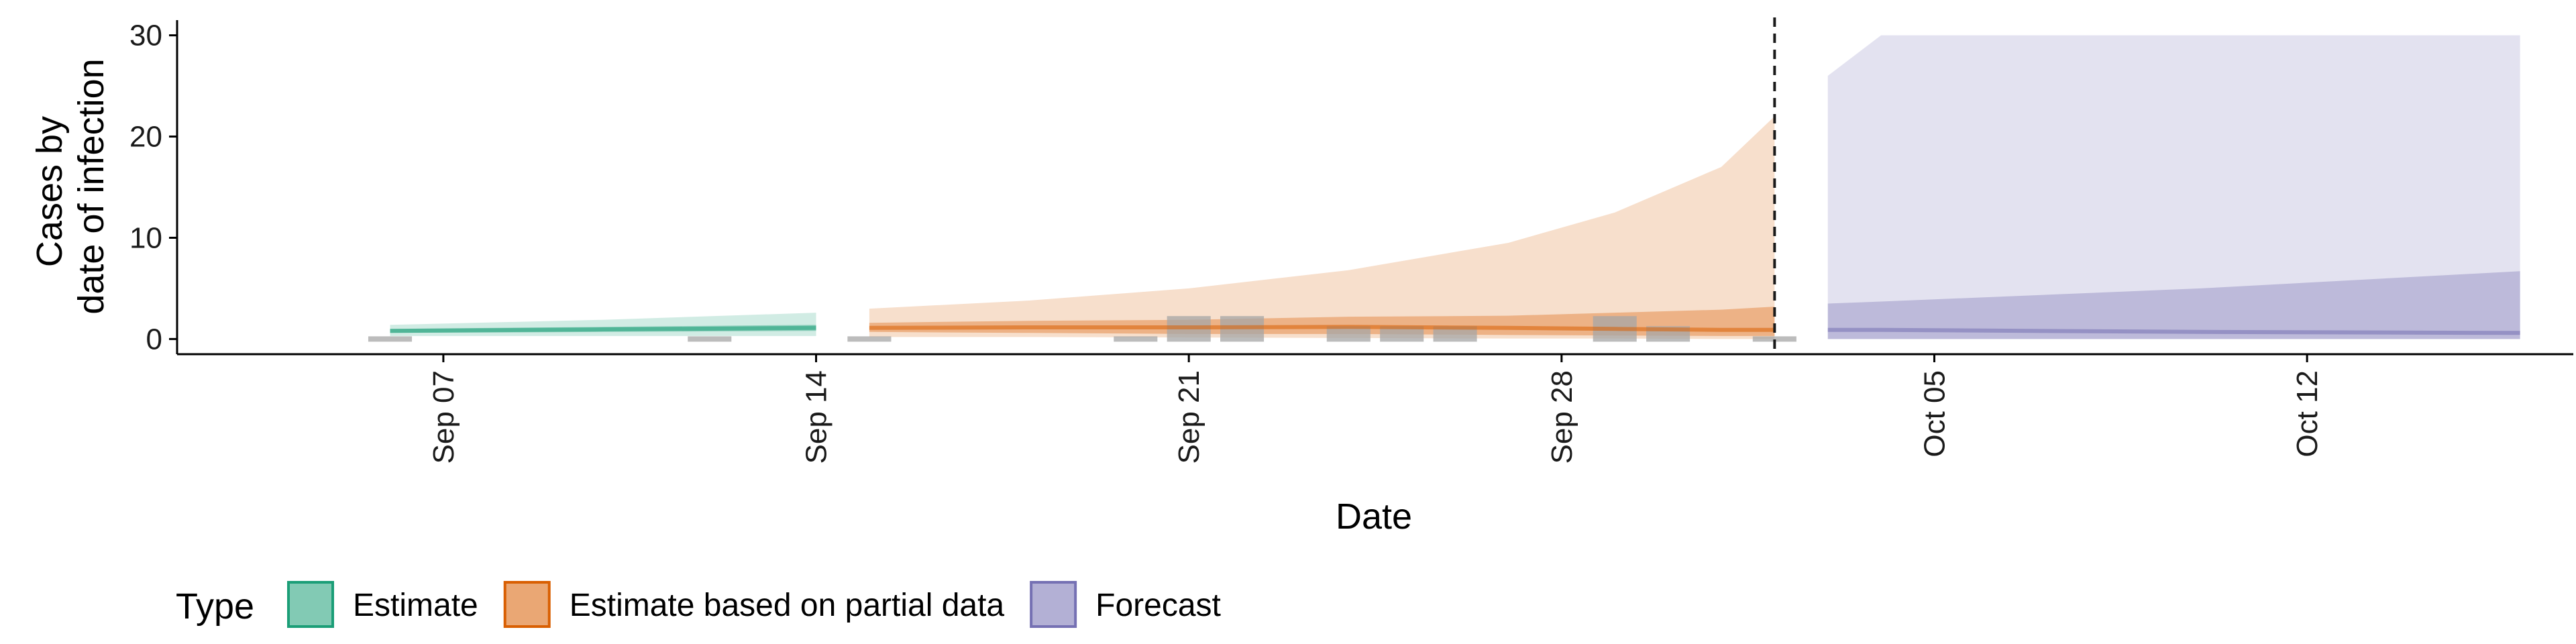  What do you see at coordinates (603, 329) in the screenshot?
I see `estimate-median-line` at bounding box center [603, 329].